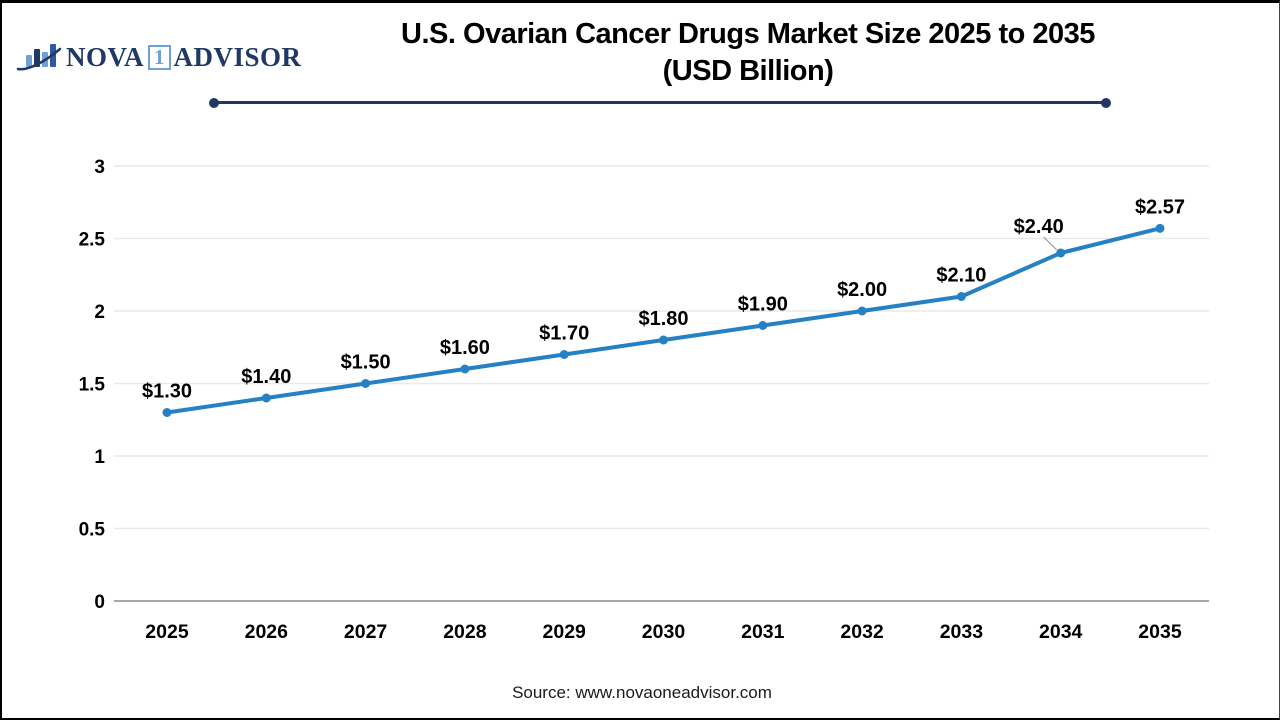 This screenshot has height=723, width=1280. I want to click on data-label-2034: $2.40, so click(1039, 227).